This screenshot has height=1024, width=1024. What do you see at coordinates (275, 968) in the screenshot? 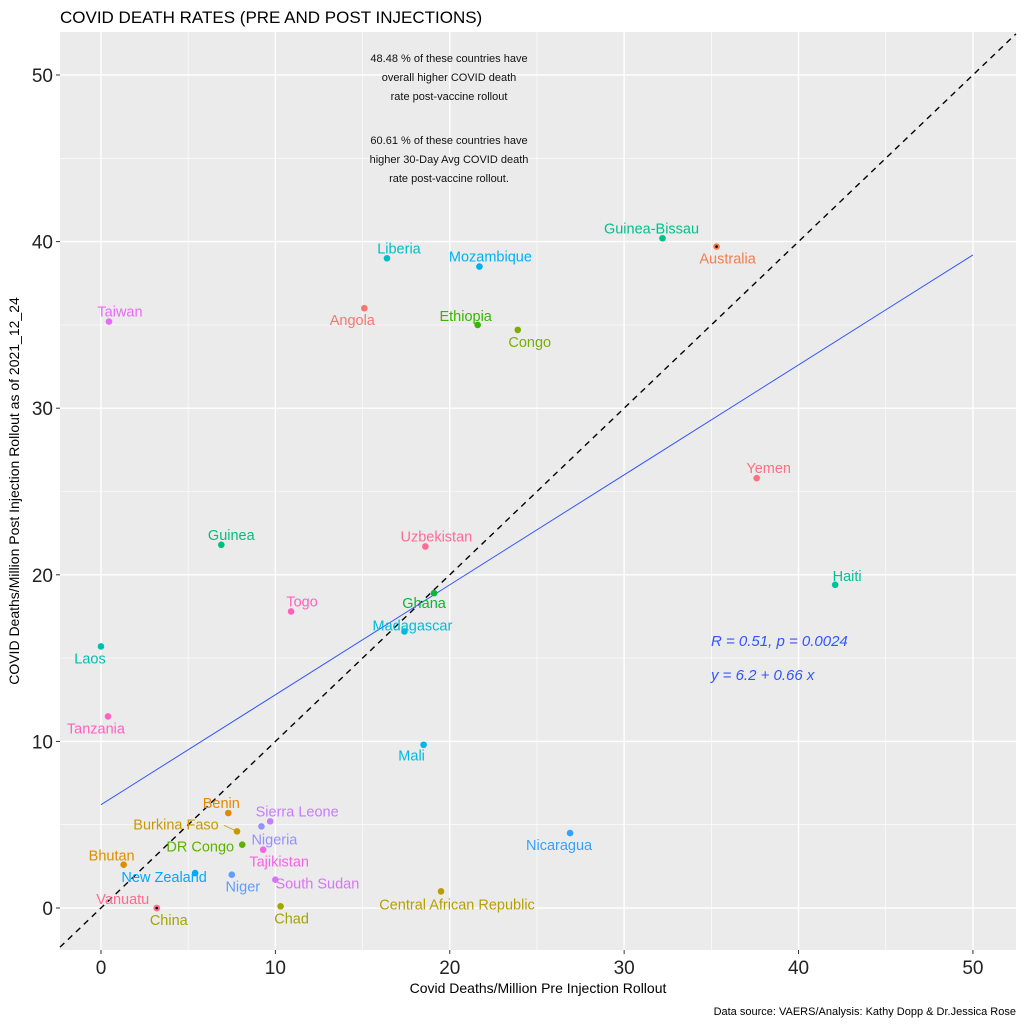
I see `x-tick-label: 10` at bounding box center [275, 968].